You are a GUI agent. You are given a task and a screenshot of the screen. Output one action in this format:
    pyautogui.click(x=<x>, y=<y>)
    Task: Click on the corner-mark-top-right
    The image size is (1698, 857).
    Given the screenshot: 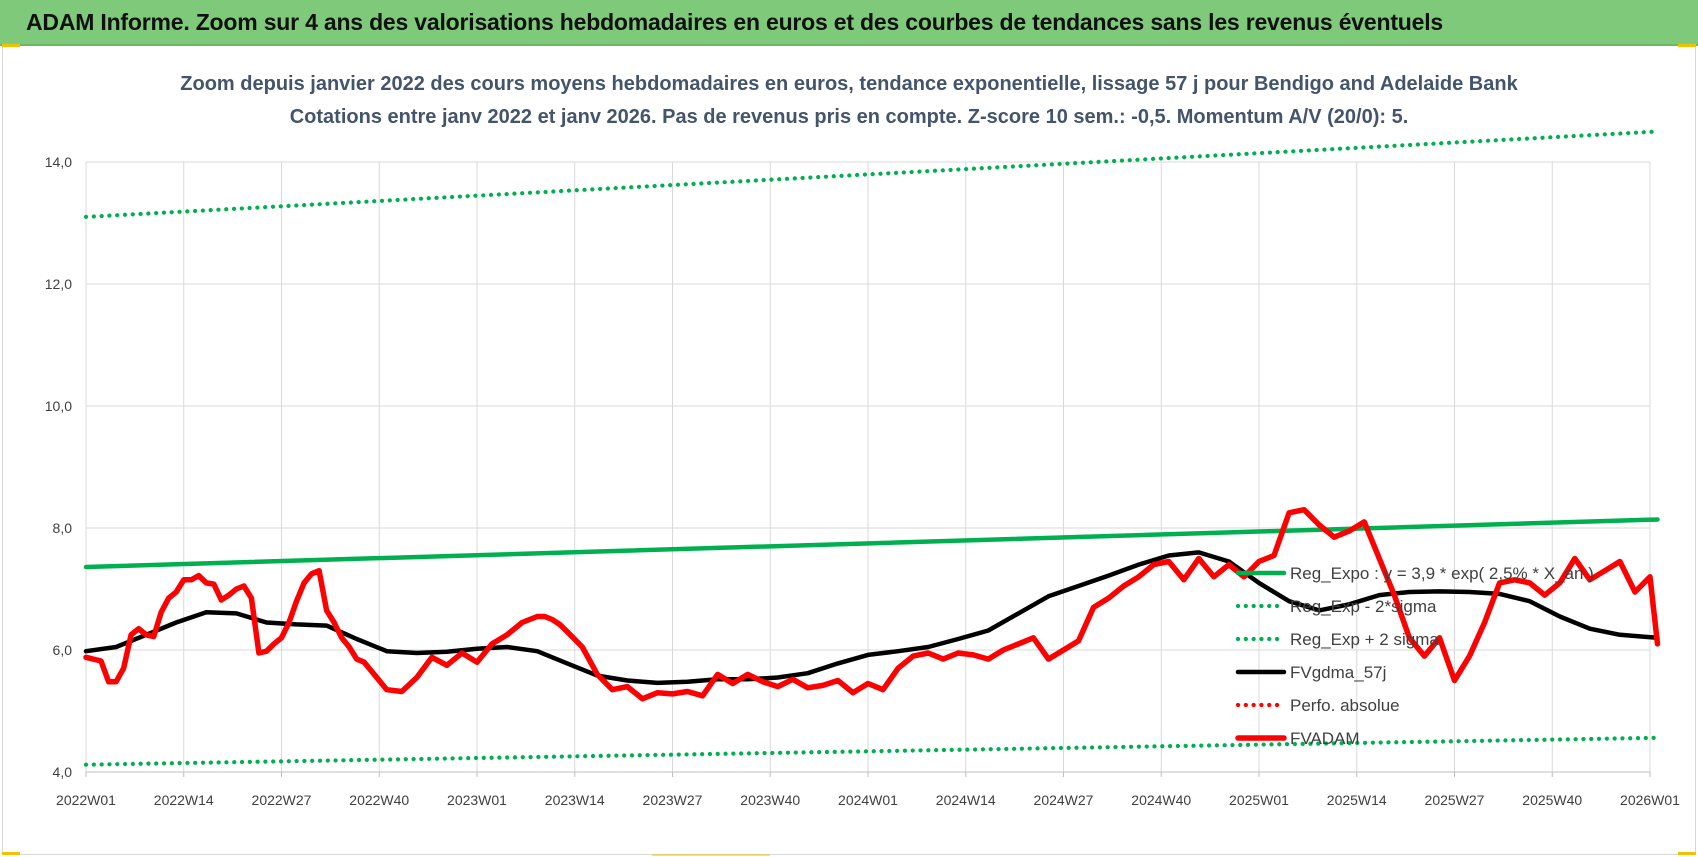 What is the action you would take?
    pyautogui.click(x=1687, y=45)
    